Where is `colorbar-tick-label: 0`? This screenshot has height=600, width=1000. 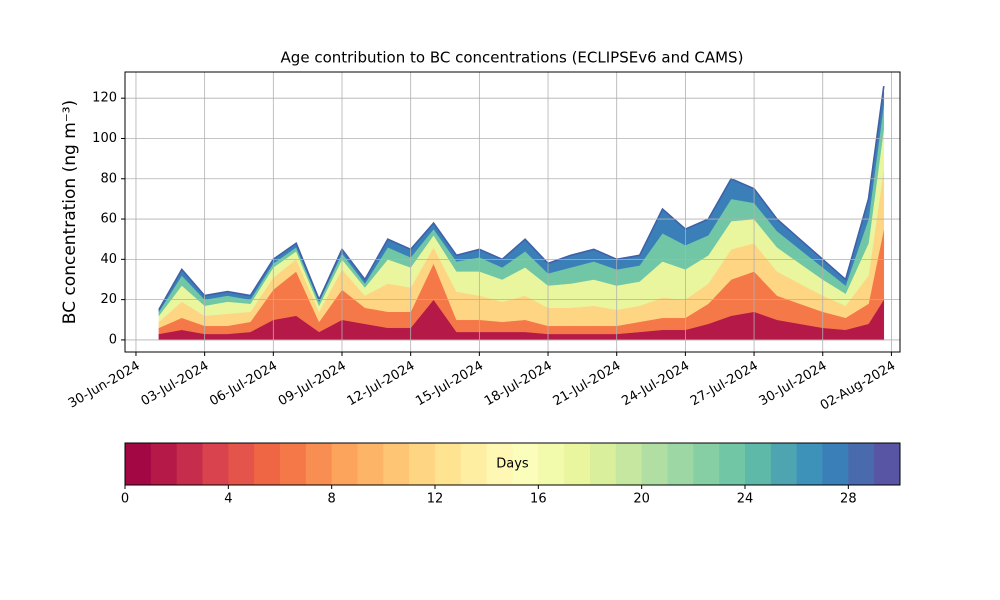 colorbar-tick-label: 0 is located at coordinates (125, 499).